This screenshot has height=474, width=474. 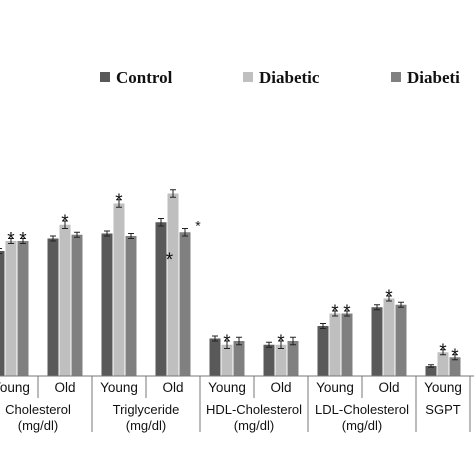 I want to click on legend-label-1: Diabetic, so click(x=289, y=77).